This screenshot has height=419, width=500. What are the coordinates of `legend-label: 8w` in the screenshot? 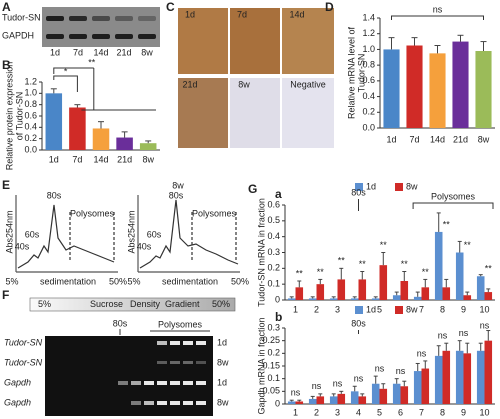 It's located at (412, 309).